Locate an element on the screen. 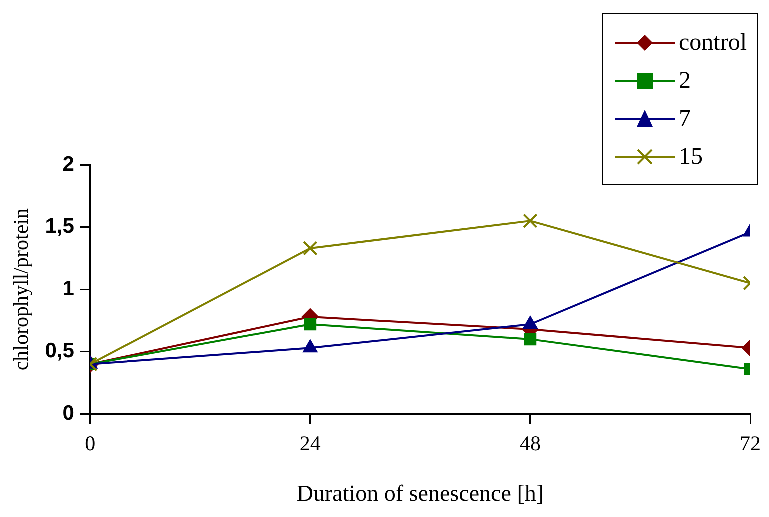 The height and width of the screenshot is (517, 769). legend-label: 15 is located at coordinates (691, 157).